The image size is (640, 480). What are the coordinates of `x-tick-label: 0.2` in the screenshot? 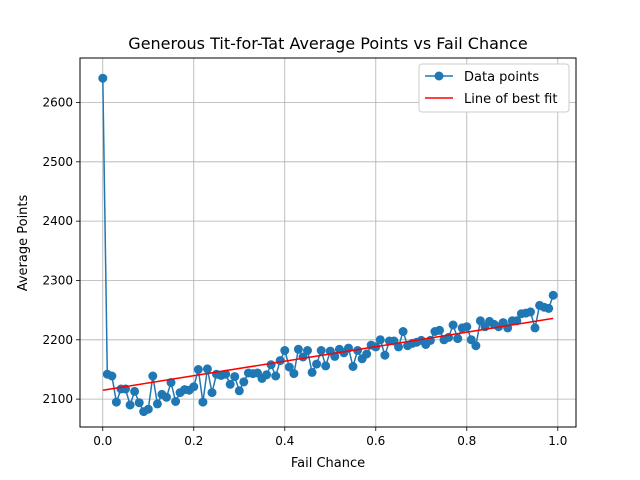 It's located at (193, 441).